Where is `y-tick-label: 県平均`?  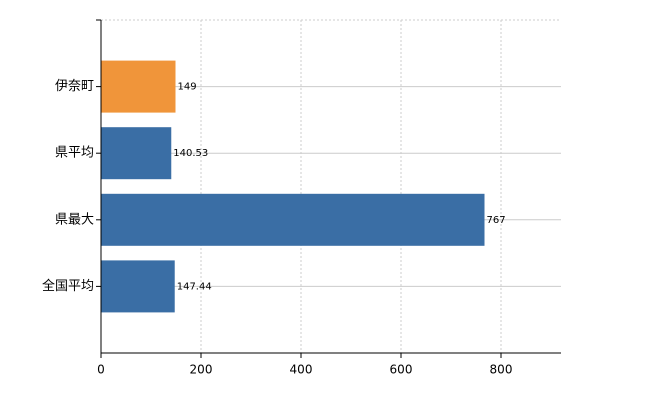
y-tick-label: 県平均 is located at coordinates (74, 153).